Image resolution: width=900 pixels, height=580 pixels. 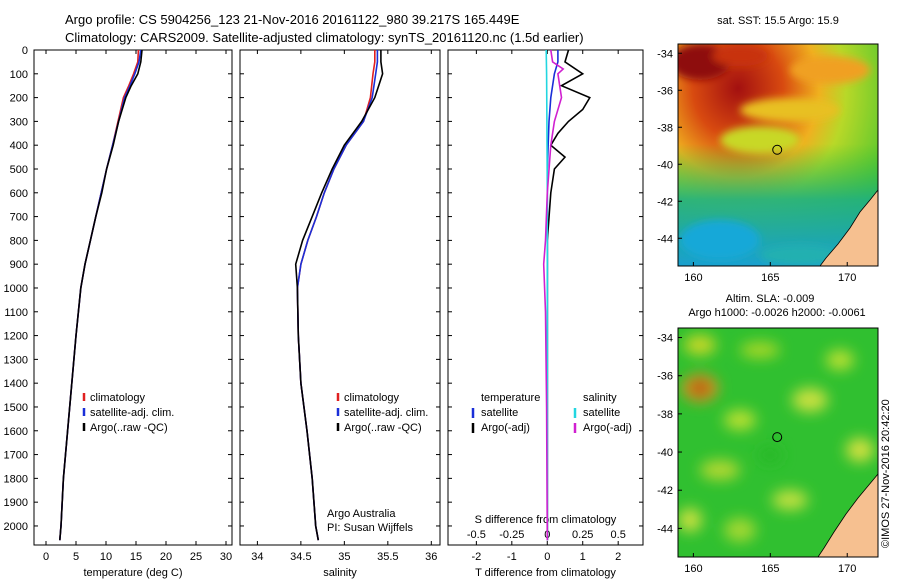 I want to click on x-tick-label: 34.5, so click(x=300, y=557).